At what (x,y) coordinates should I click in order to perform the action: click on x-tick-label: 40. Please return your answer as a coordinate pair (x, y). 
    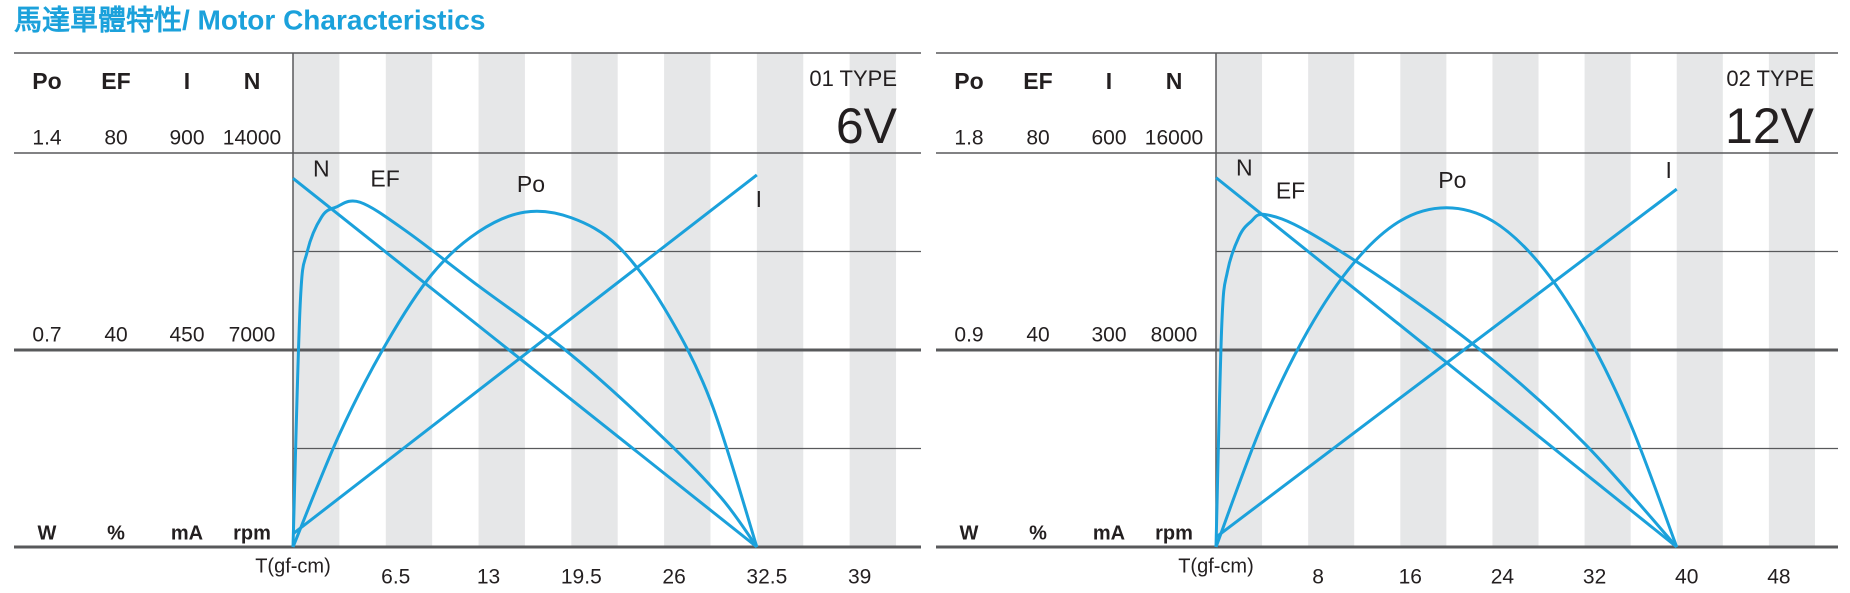
    Looking at the image, I should click on (1686, 577).